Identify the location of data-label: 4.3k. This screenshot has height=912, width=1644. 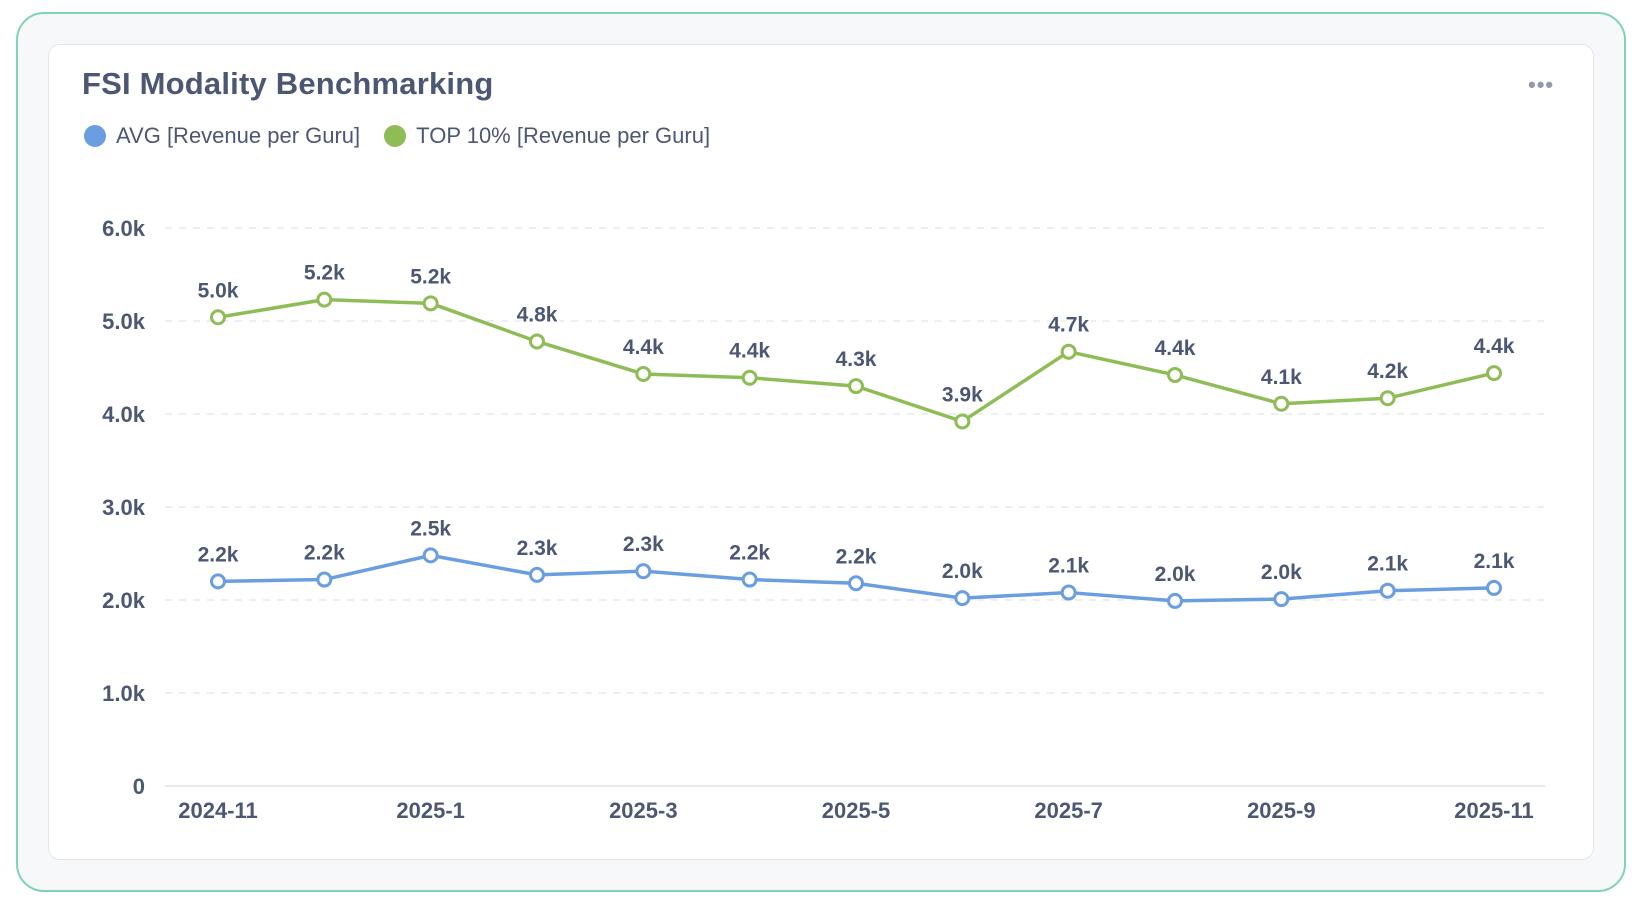
(856, 359).